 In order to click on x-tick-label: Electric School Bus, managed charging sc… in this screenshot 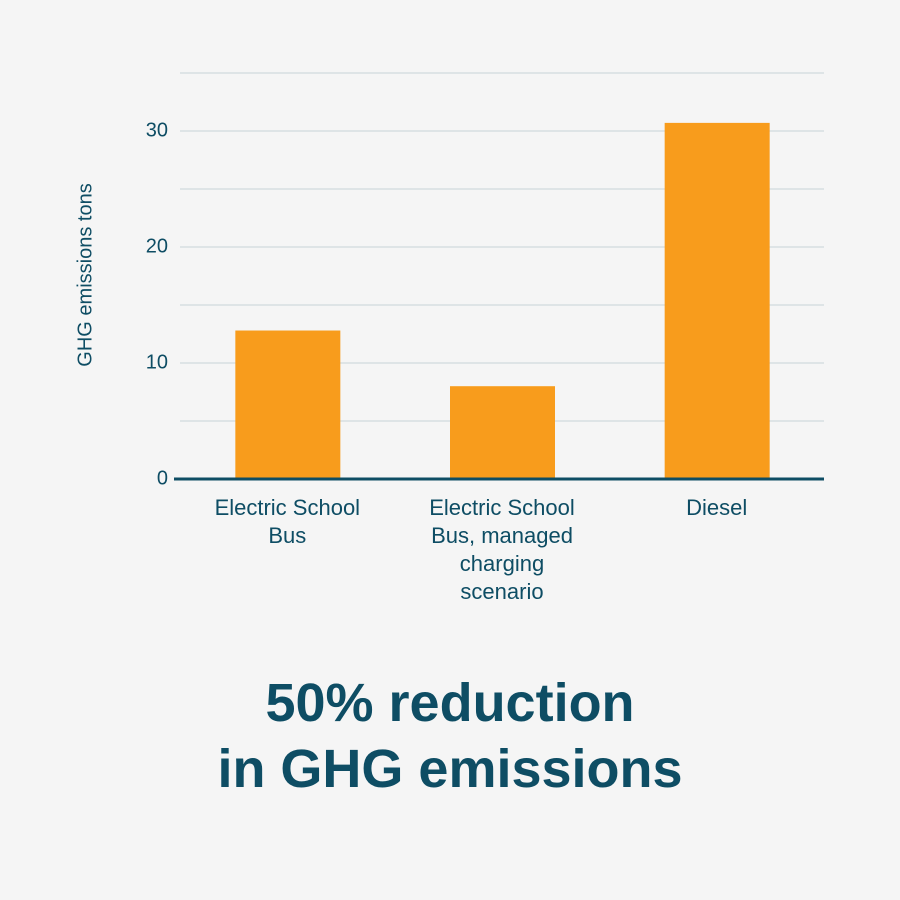, I will do `click(502, 549)`.